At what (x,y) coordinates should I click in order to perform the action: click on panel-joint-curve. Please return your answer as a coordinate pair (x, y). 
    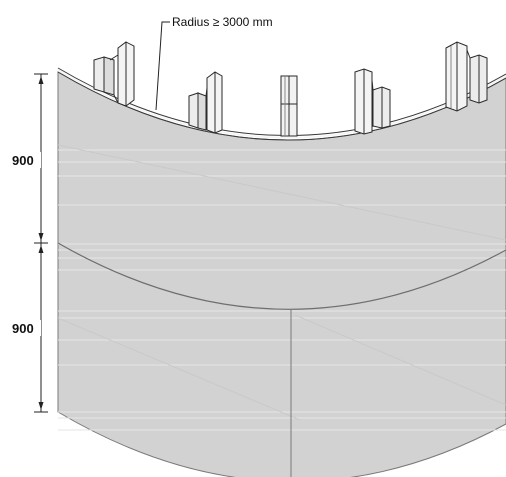
    Looking at the image, I should click on (281, 276).